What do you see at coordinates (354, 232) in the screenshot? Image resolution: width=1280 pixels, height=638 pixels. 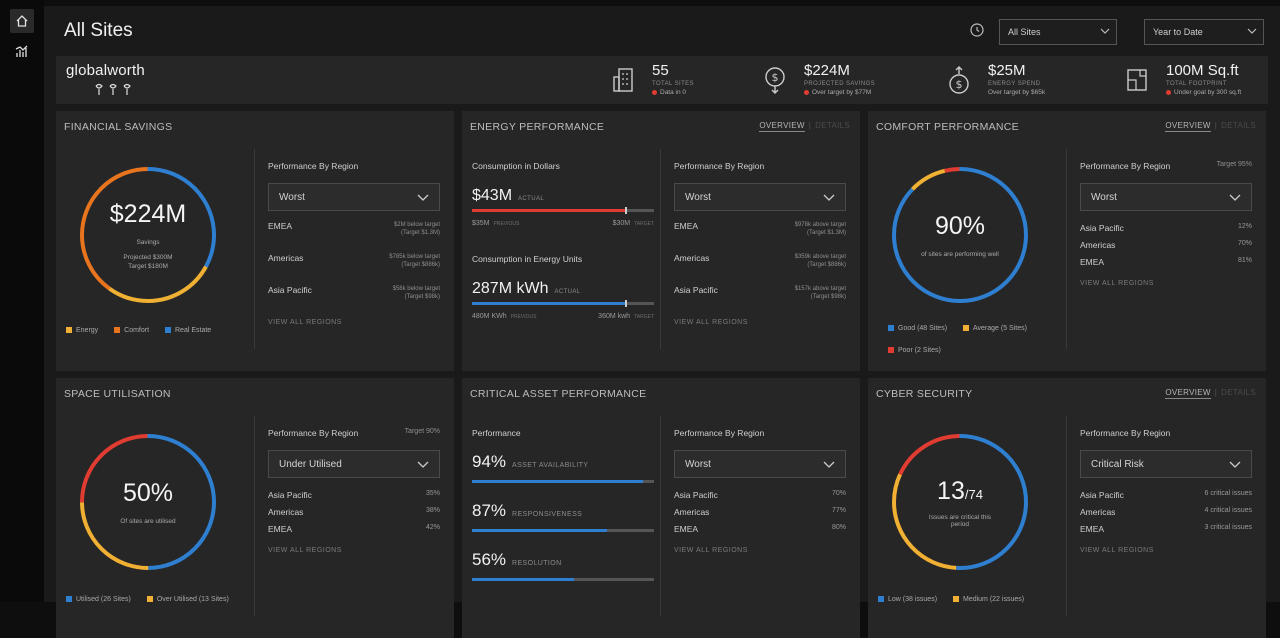 I see `region-row: EMEA $2M below target (Target $1.3M)` at bounding box center [354, 232].